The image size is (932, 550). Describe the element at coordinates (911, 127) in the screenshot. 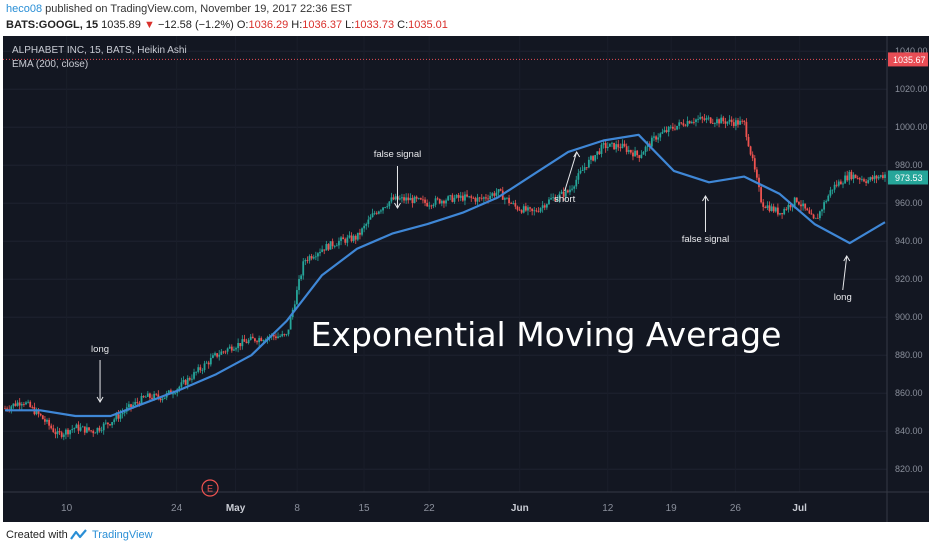

I see `y-tick-label: 1000.00` at that location.